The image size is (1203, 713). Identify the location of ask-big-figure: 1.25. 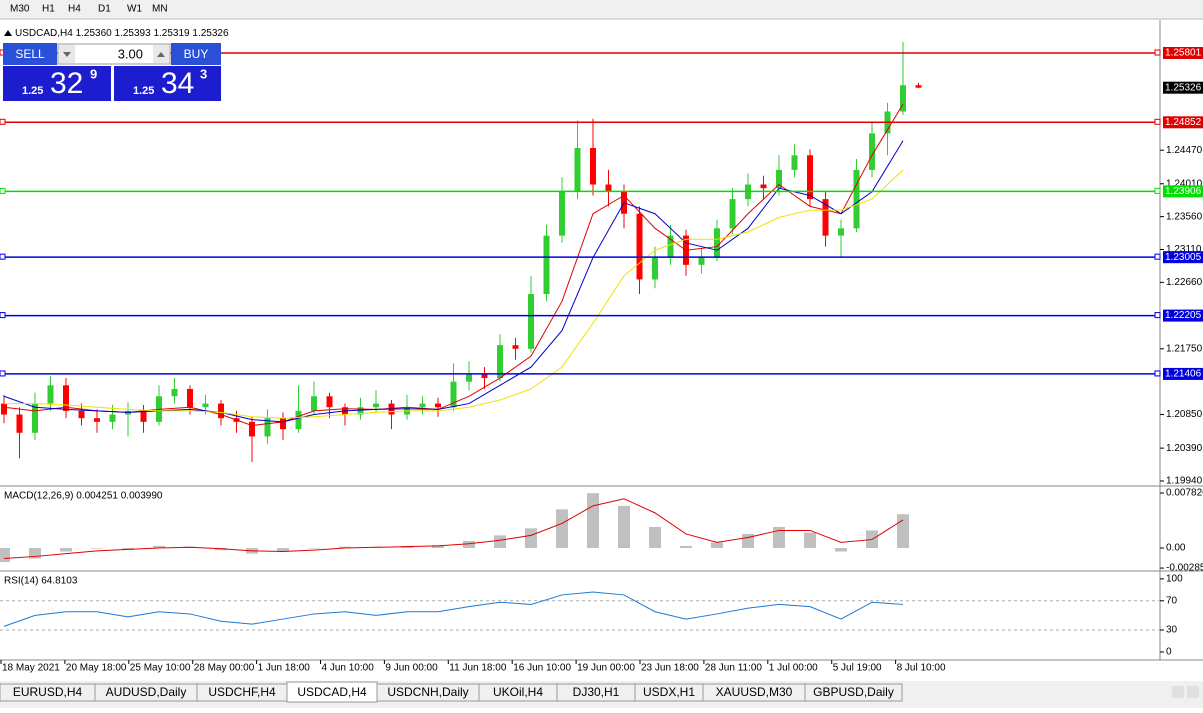
(143, 91).